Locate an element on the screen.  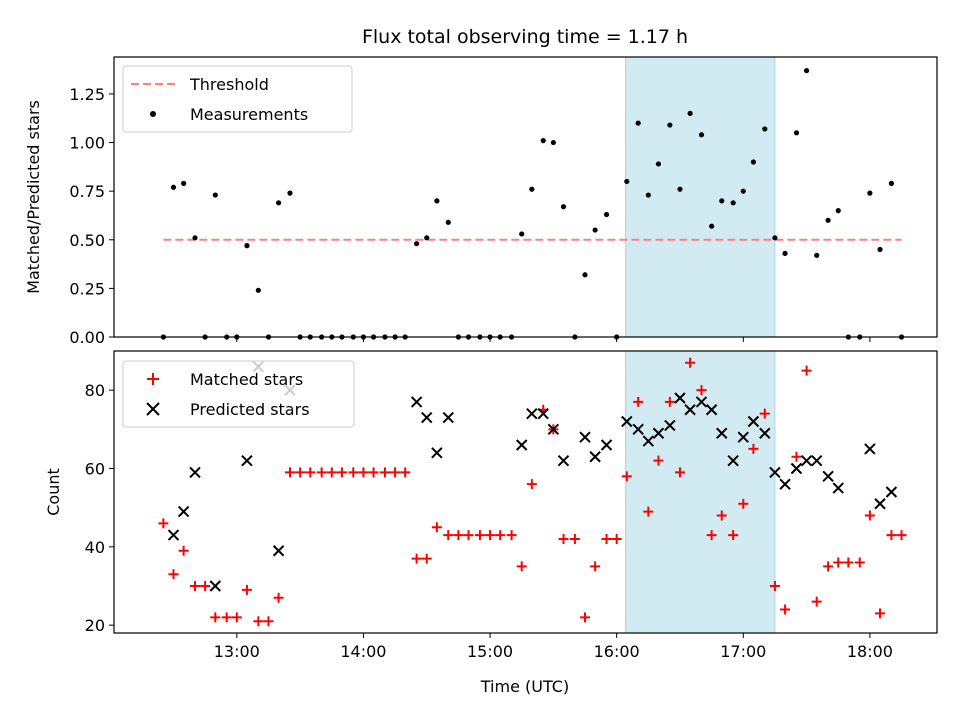
x-tick-label: 15:00 is located at coordinates (490, 651).